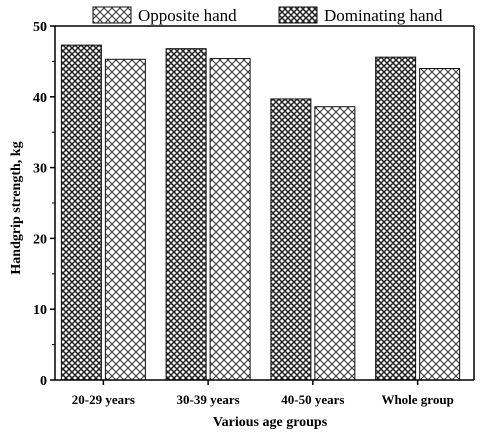 The height and width of the screenshot is (433, 480). What do you see at coordinates (40, 239) in the screenshot?
I see `y-tick-label: 20` at bounding box center [40, 239].